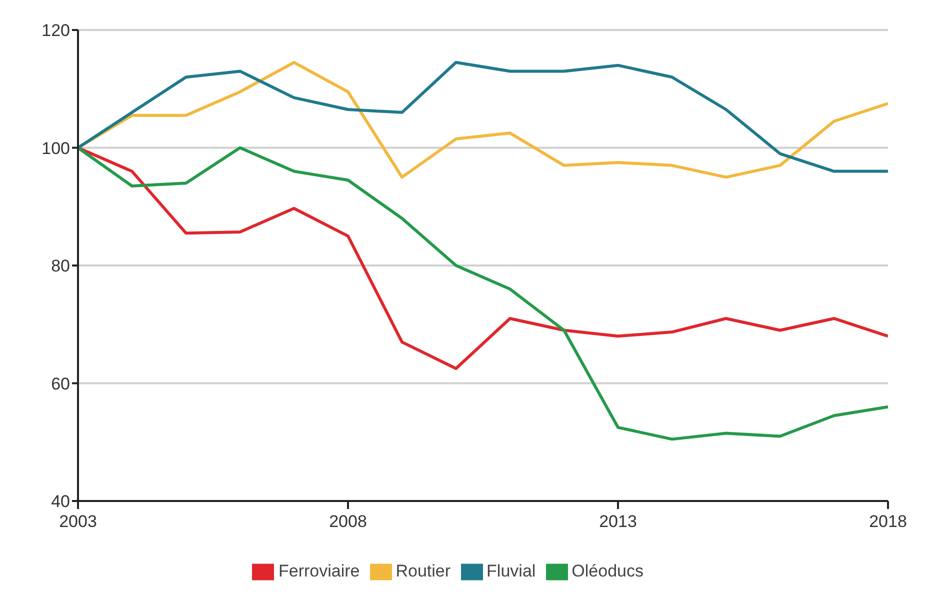 Image resolution: width=931 pixels, height=605 pixels. I want to click on legend-label: Ferroviaire, so click(319, 570).